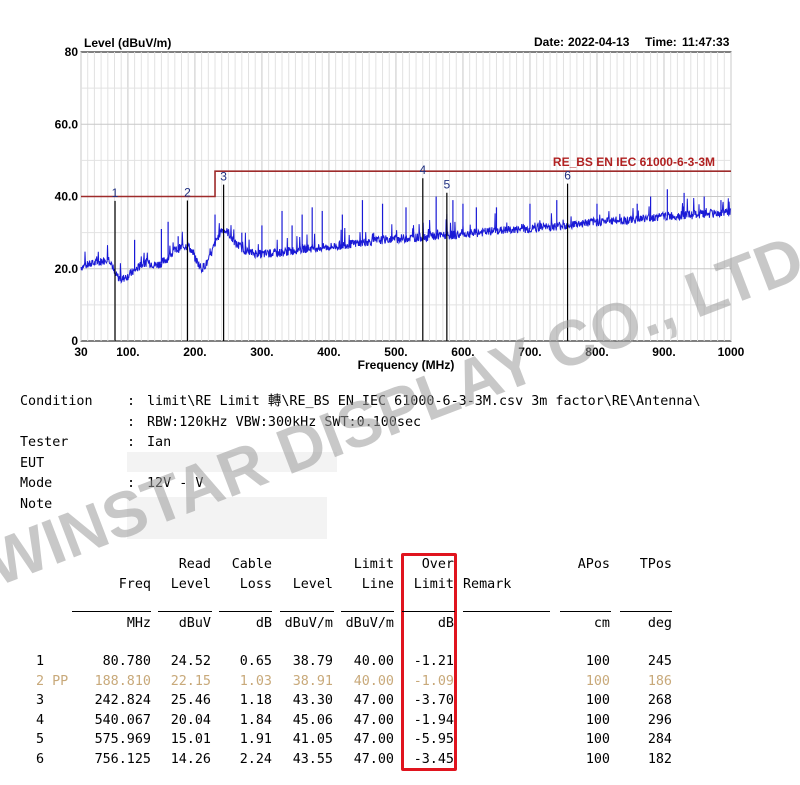 The width and height of the screenshot is (800, 785). Describe the element at coordinates (263, 623) in the screenshot. I see `column-unit: dB` at that location.